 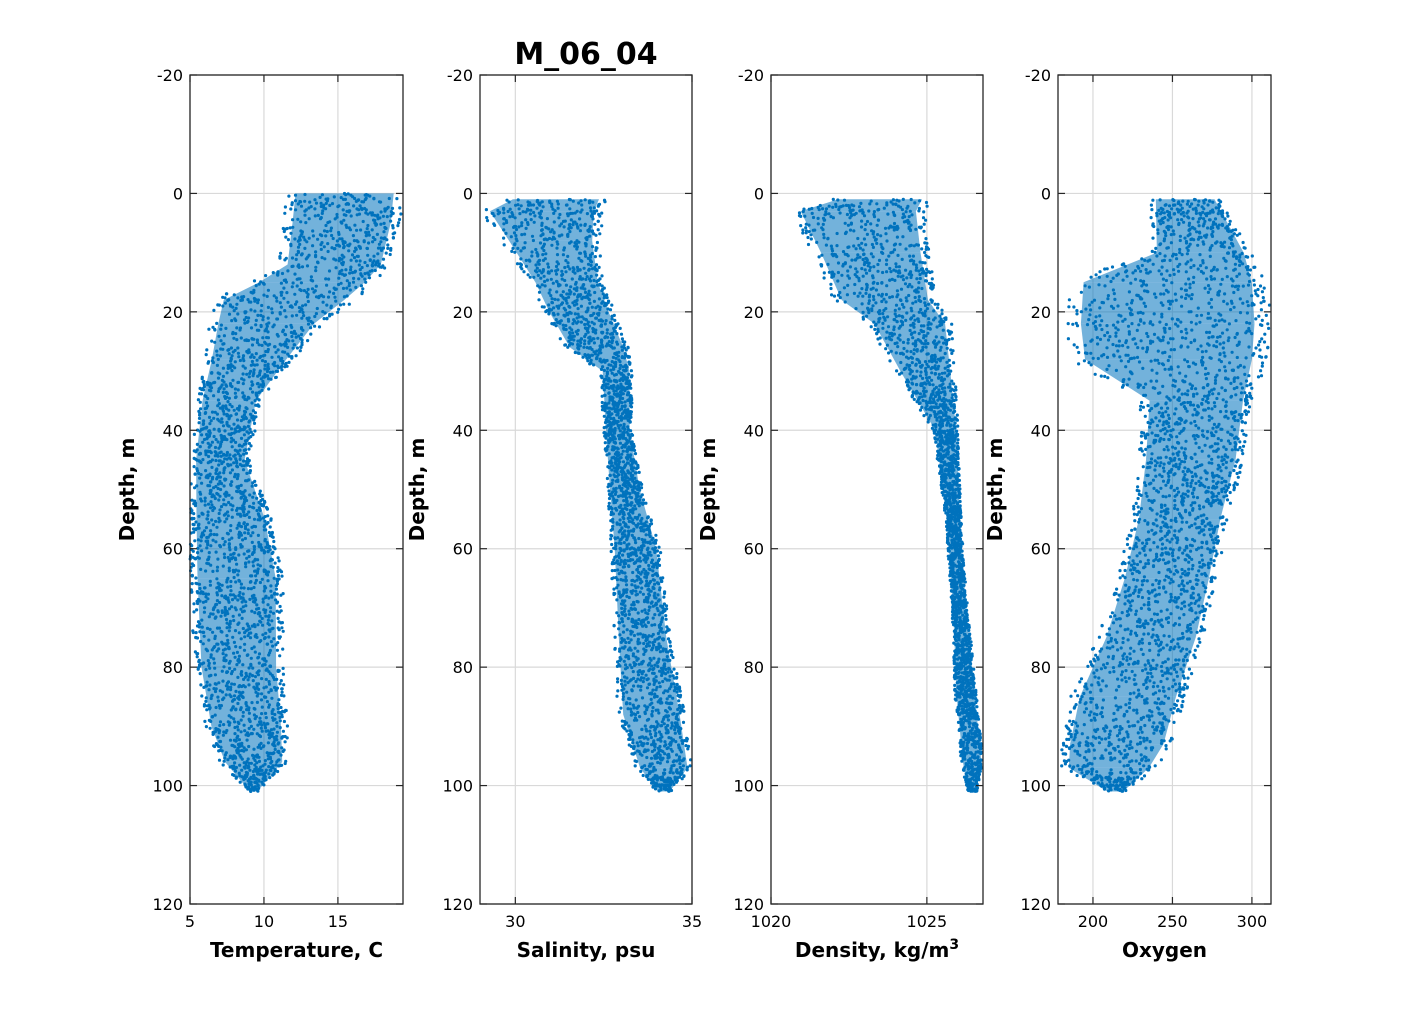 What do you see at coordinates (170, 75) in the screenshot?
I see `temperature-ytick-label: -20` at bounding box center [170, 75].